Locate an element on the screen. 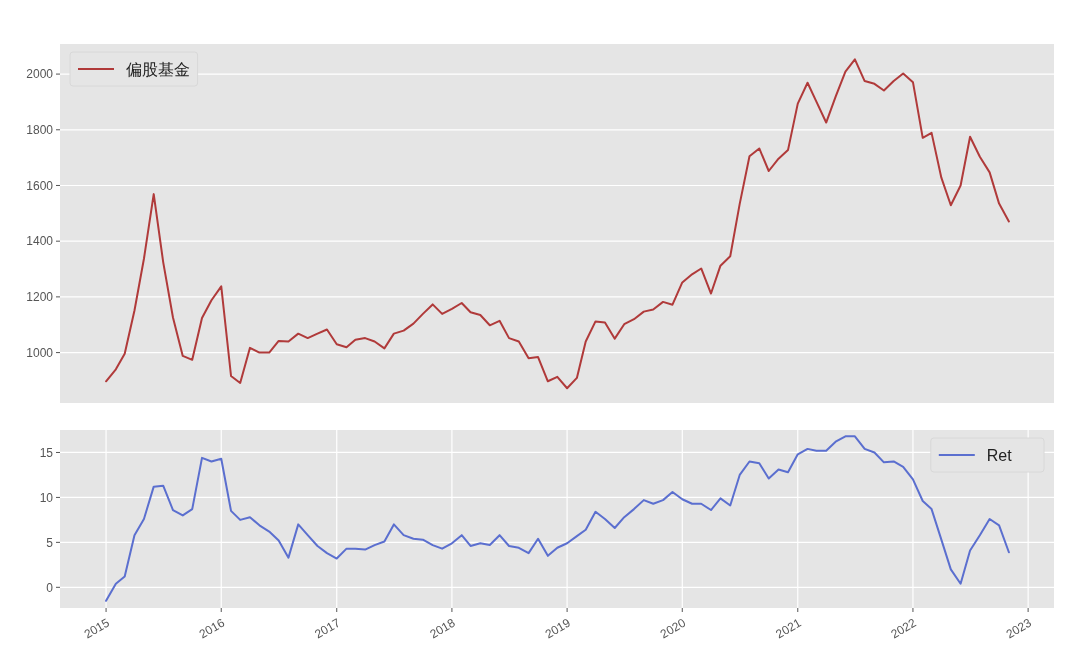 The image size is (1080, 659). y-tick-label: 10 is located at coordinates (46, 497).